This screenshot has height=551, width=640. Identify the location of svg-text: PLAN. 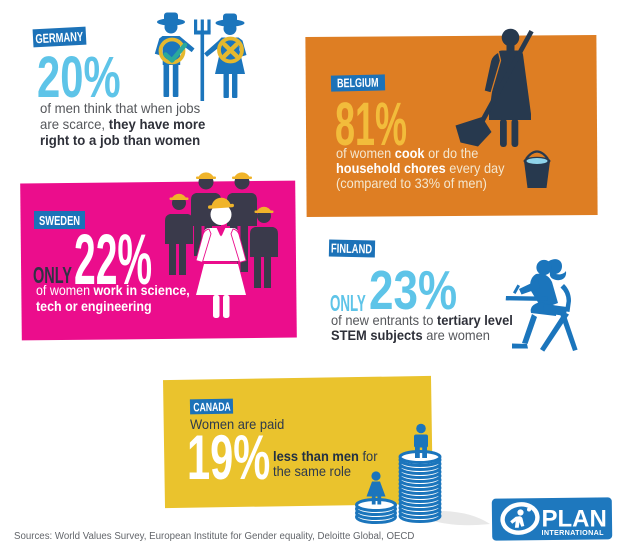
(574, 518).